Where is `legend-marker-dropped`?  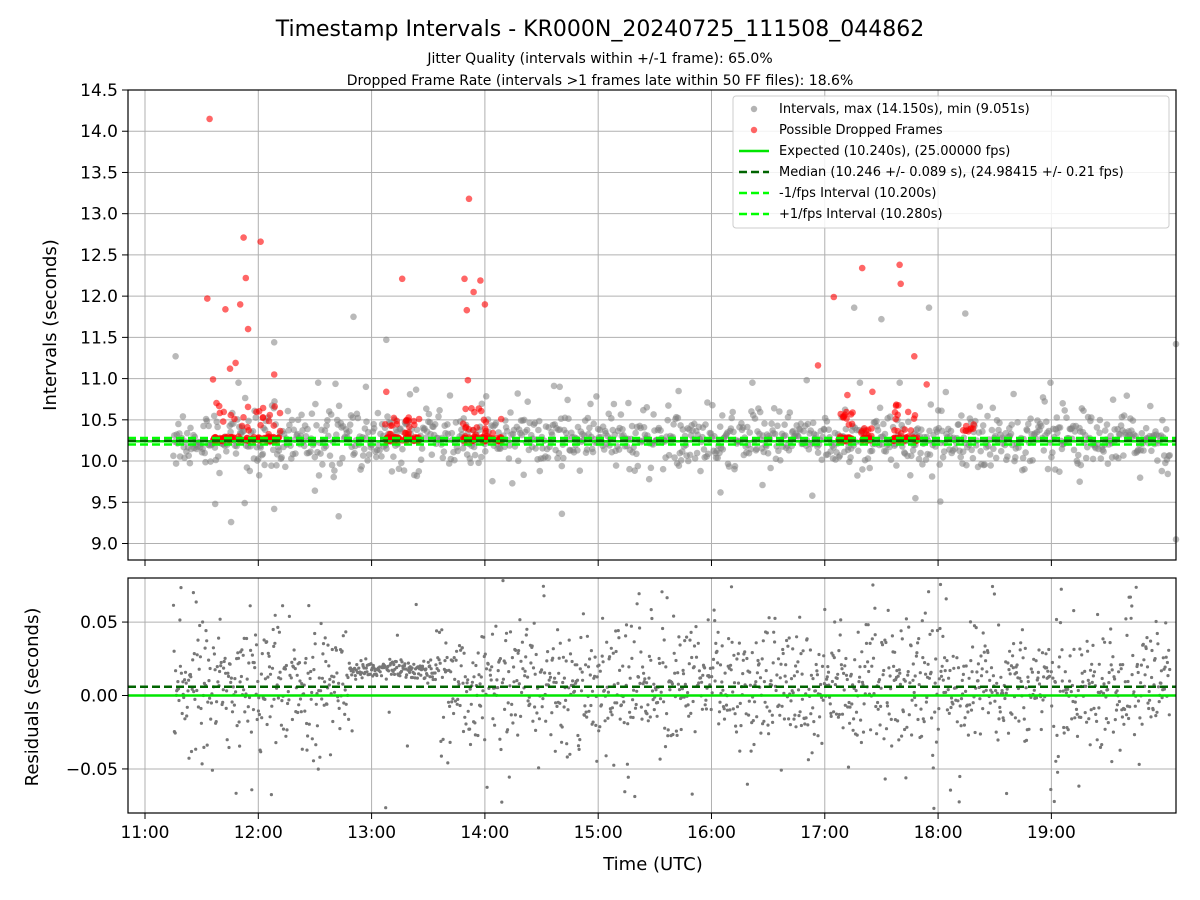
legend-marker-dropped is located at coordinates (754, 130).